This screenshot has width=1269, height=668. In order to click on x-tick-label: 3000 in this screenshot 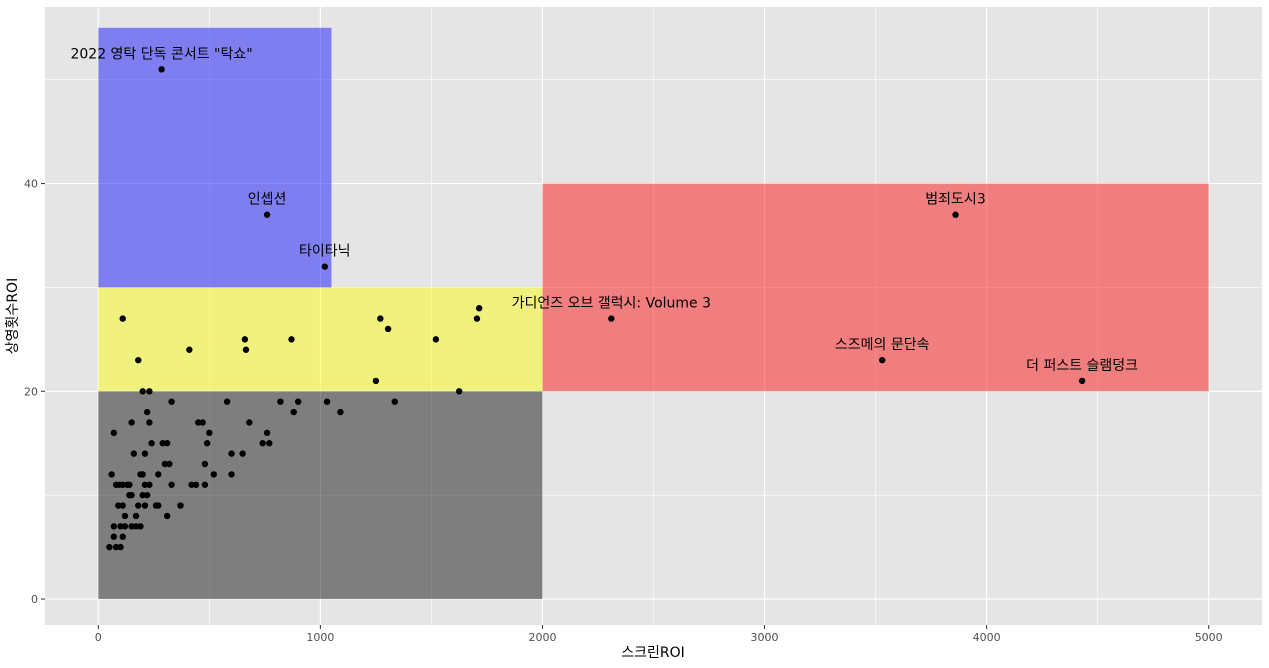, I will do `click(765, 637)`.